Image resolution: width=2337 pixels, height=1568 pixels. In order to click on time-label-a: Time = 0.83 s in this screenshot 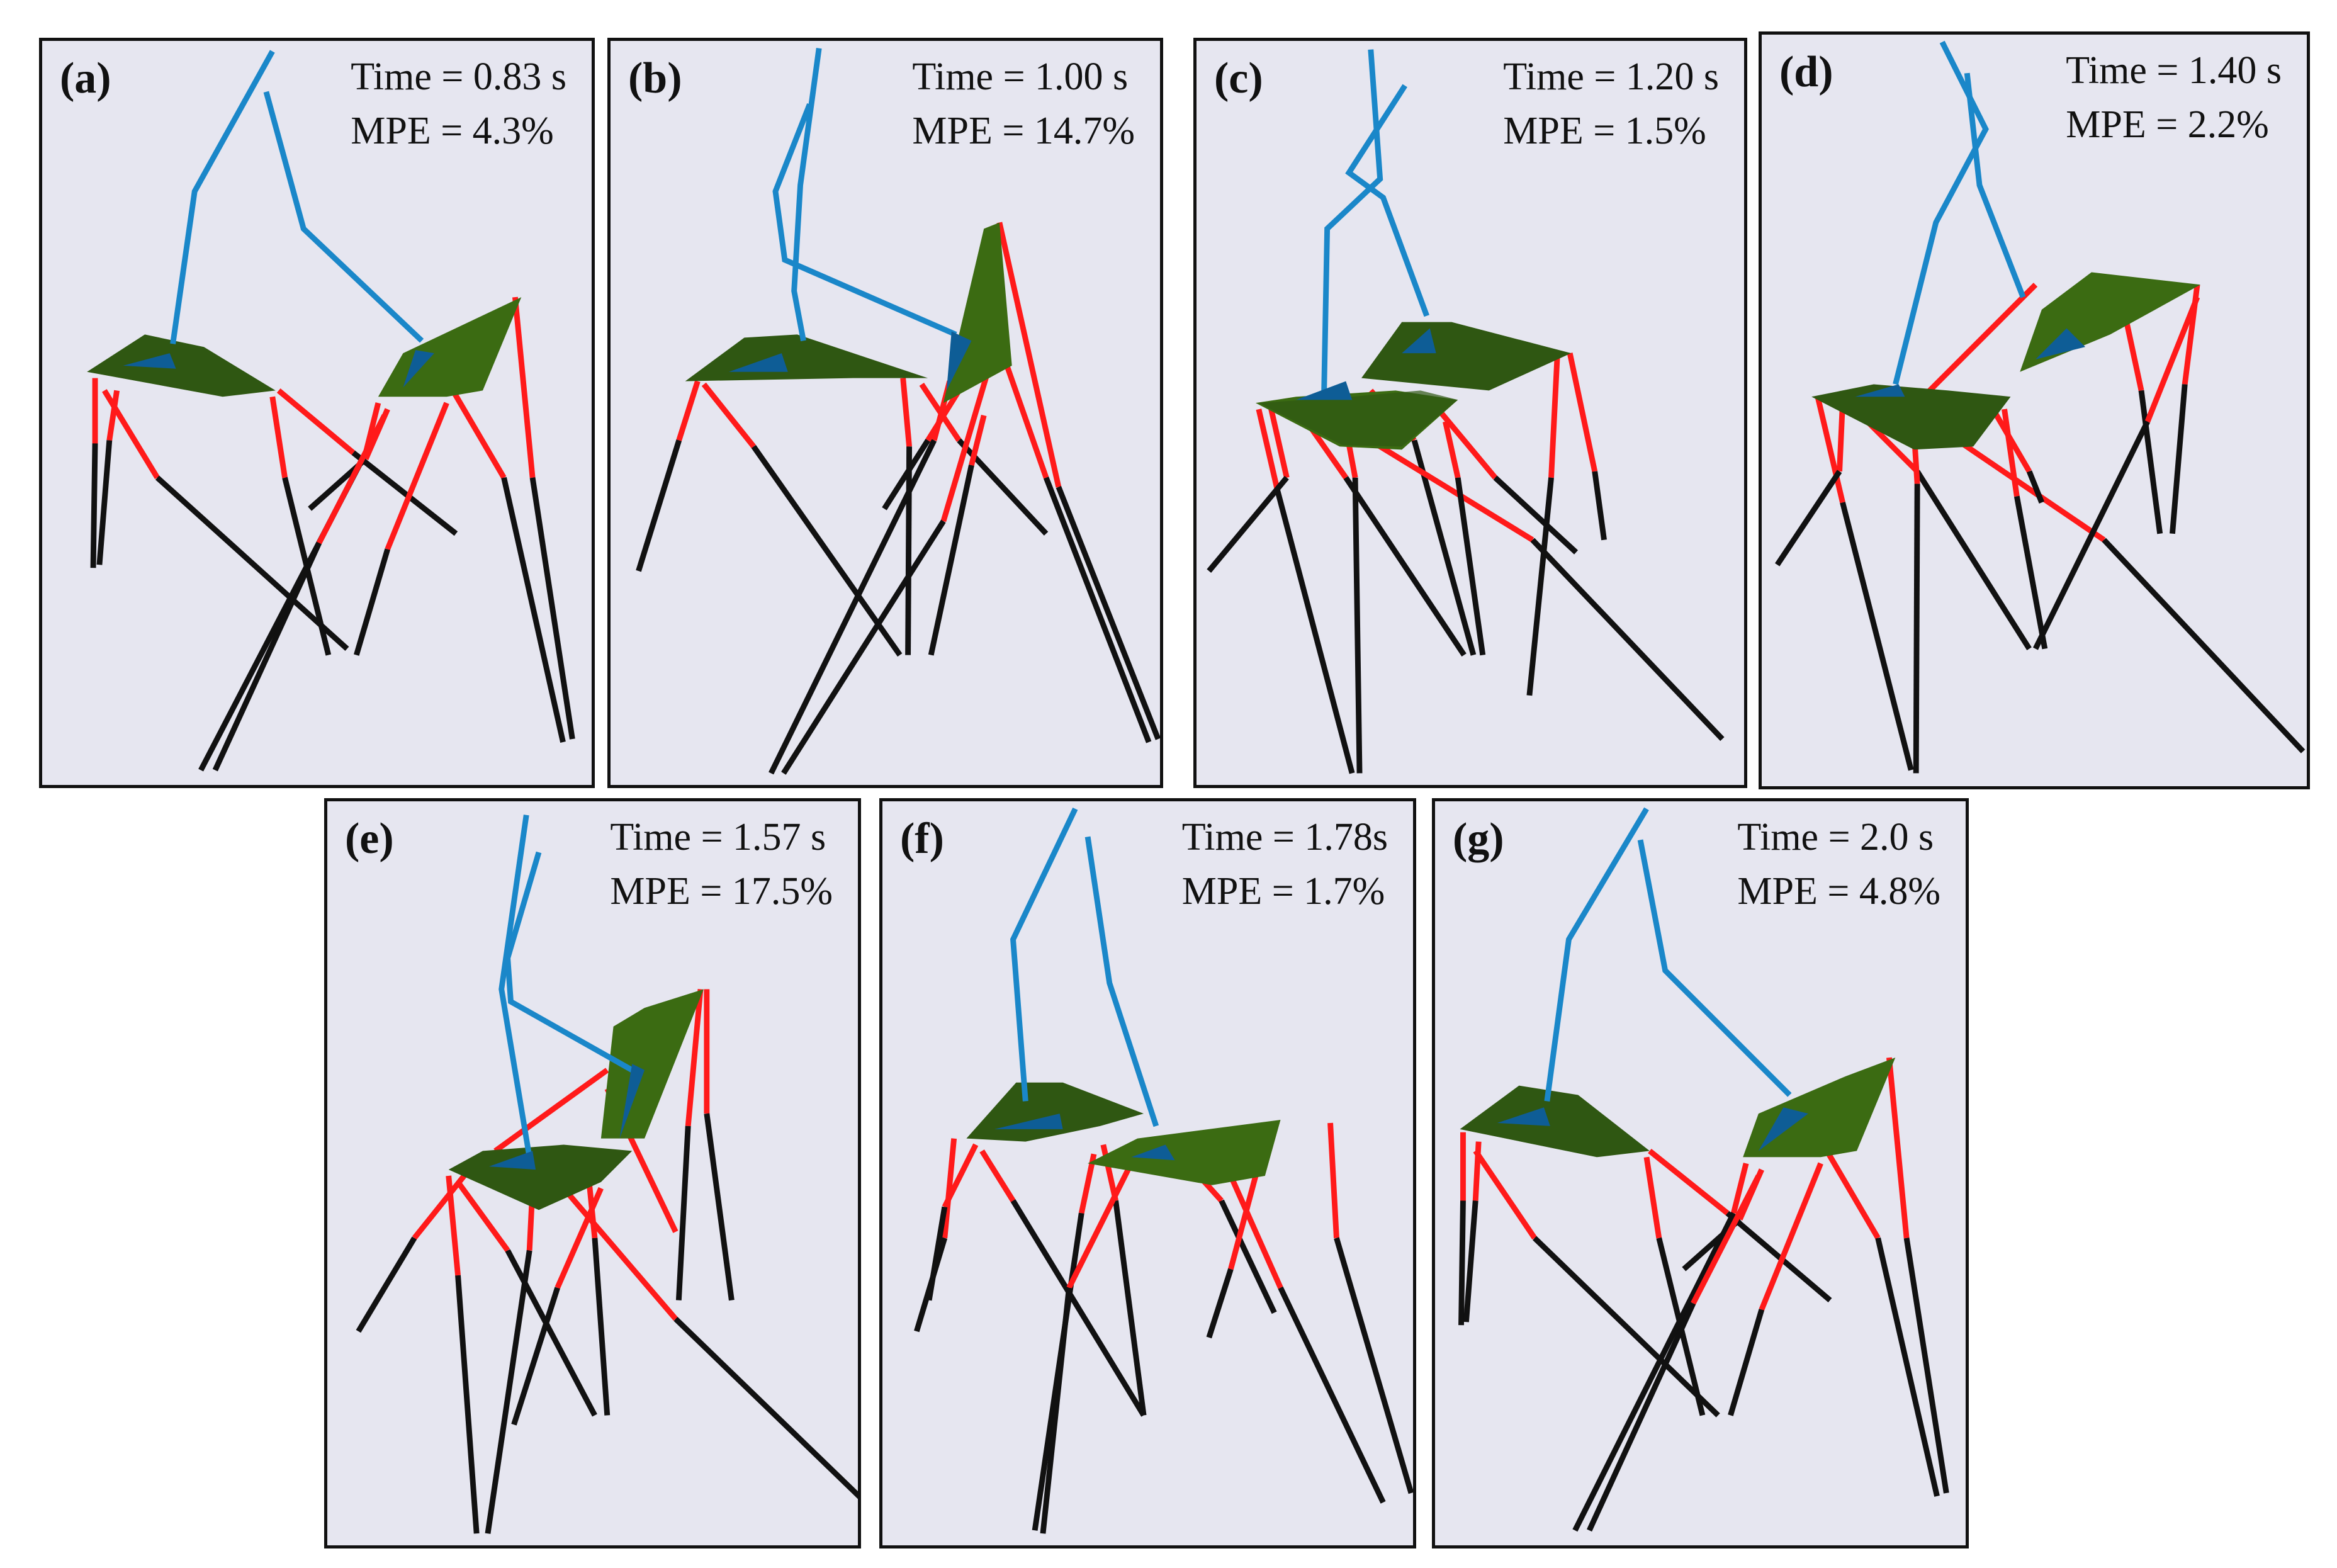, I will do `click(458, 76)`.